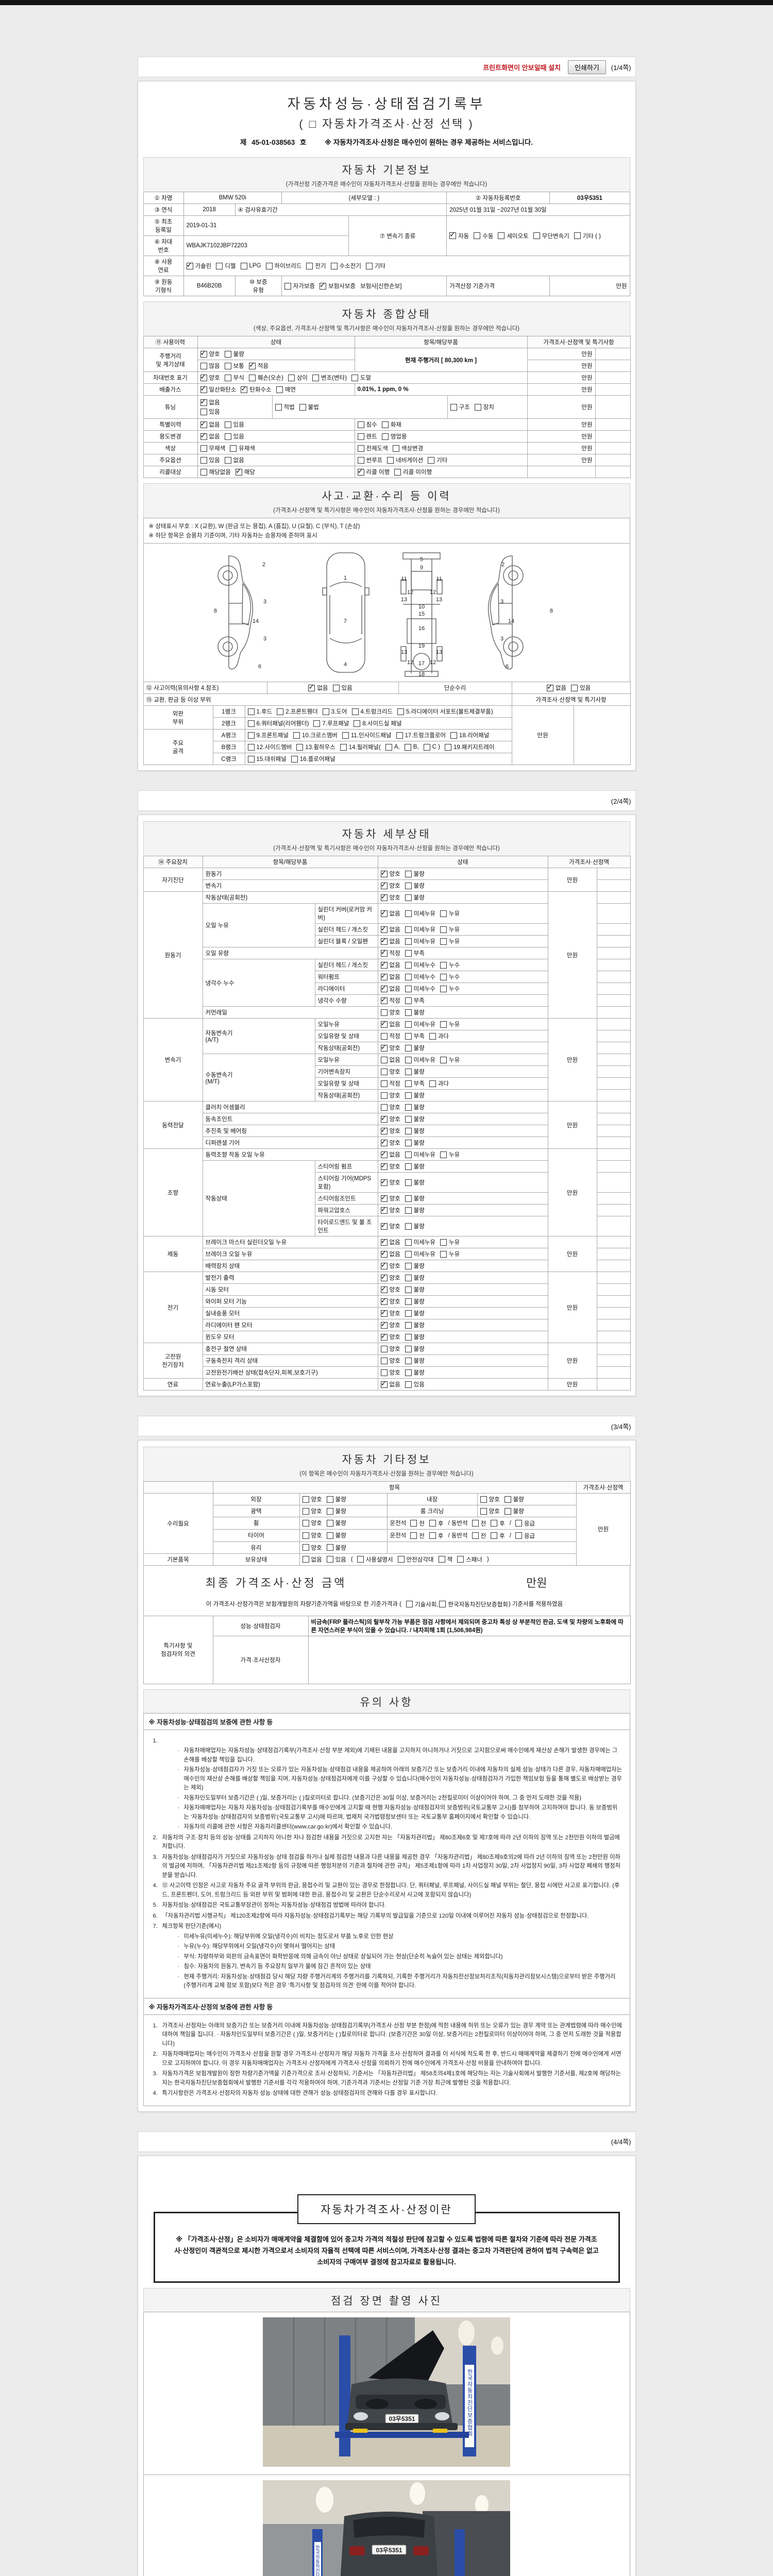 The width and height of the screenshot is (773, 2576). What do you see at coordinates (212, 448) in the screenshot?
I see `check-option: 무채색` at bounding box center [212, 448].